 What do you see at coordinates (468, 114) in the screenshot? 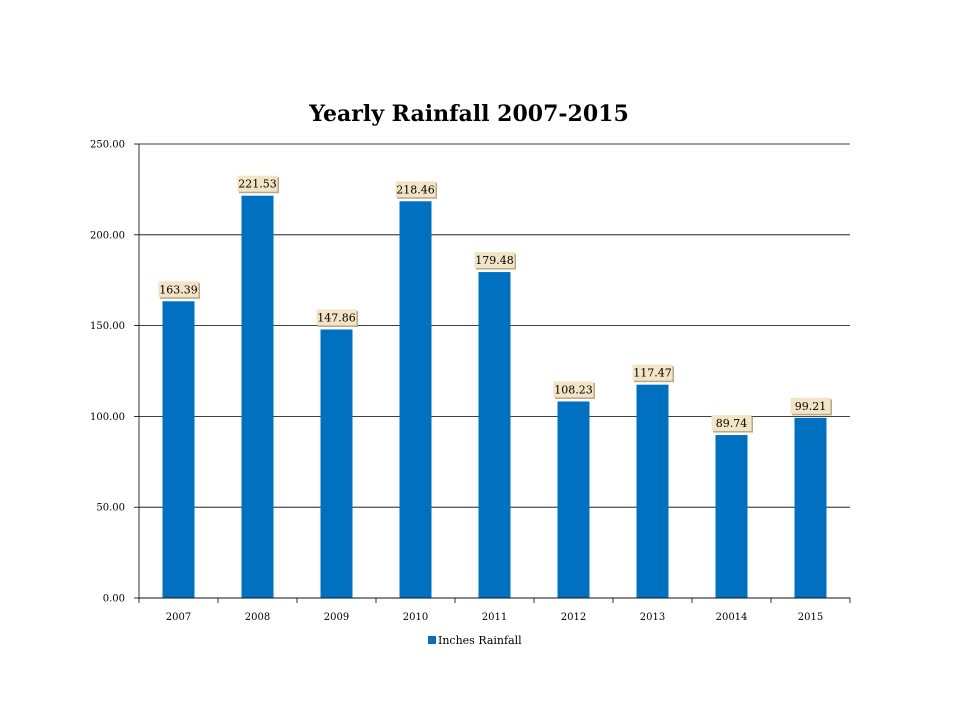
I see `chart-title: Yearly Rainfall 2007-2015` at bounding box center [468, 114].